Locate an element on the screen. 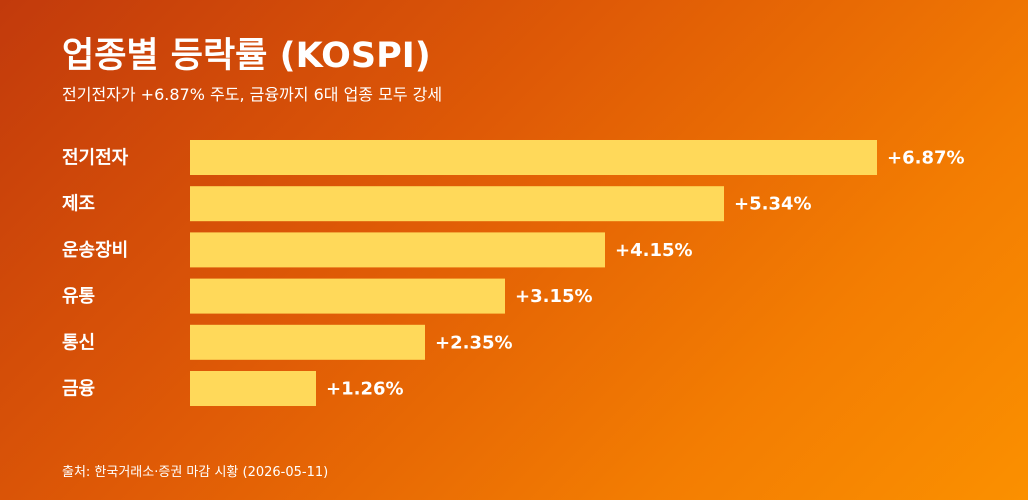  category-label: 금융 is located at coordinates (78, 389).